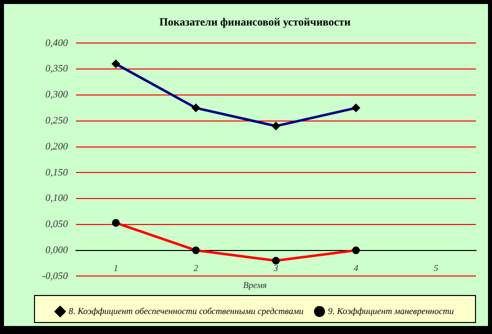  What do you see at coordinates (55, 276) in the screenshot?
I see `y-tick-label: -0,050` at bounding box center [55, 276].